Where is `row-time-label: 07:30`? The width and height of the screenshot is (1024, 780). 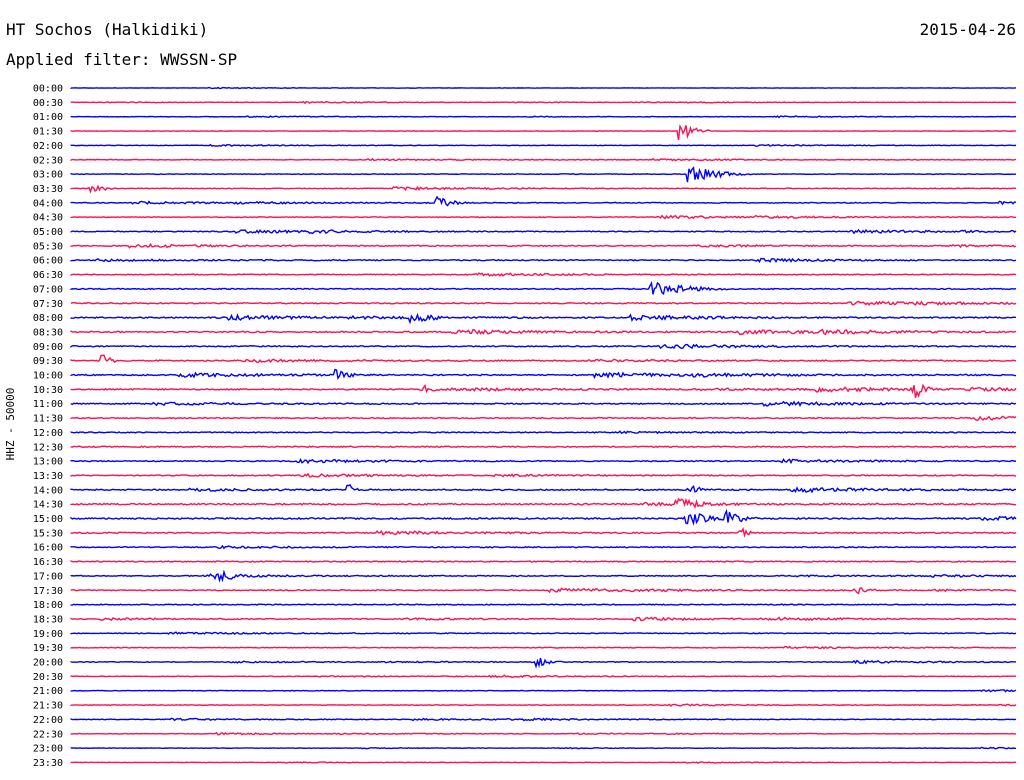 row-time-label: 07:30 is located at coordinates (48, 304).